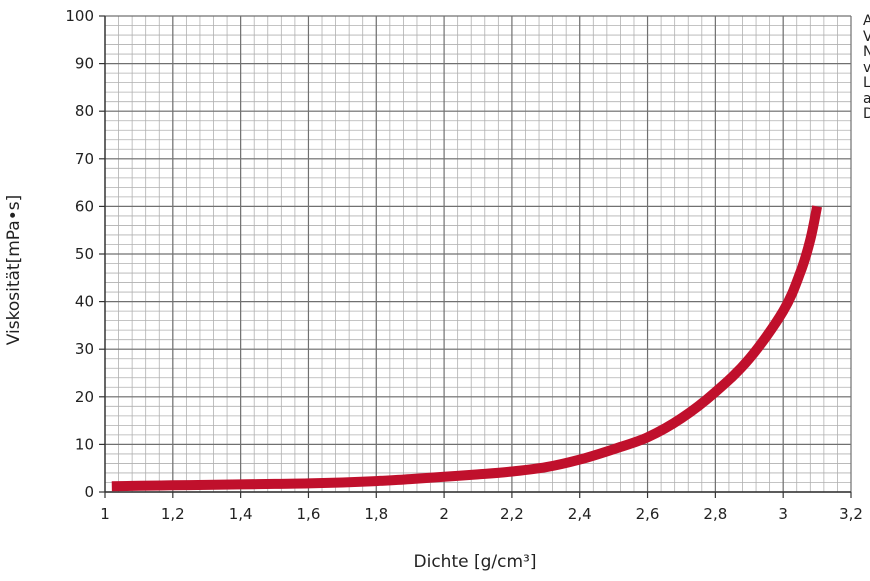 This screenshot has width=870, height=581. Describe the element at coordinates (84, 206) in the screenshot. I see `y-tick-label: 60` at that location.